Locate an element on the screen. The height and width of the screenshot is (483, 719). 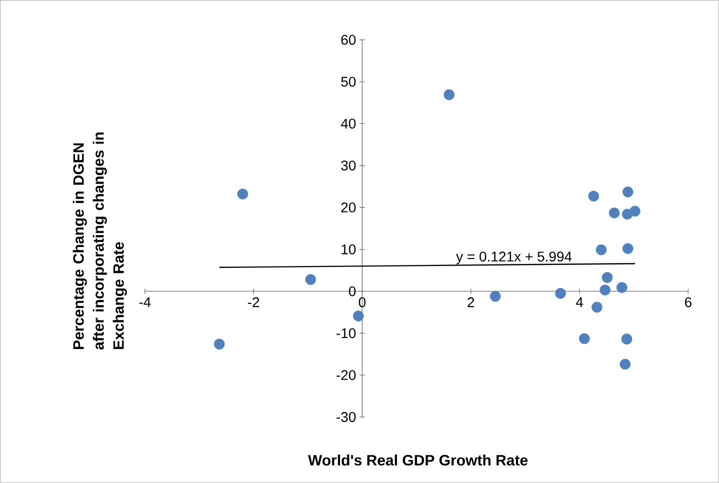
y-tick-label: -30 is located at coordinates (346, 417).